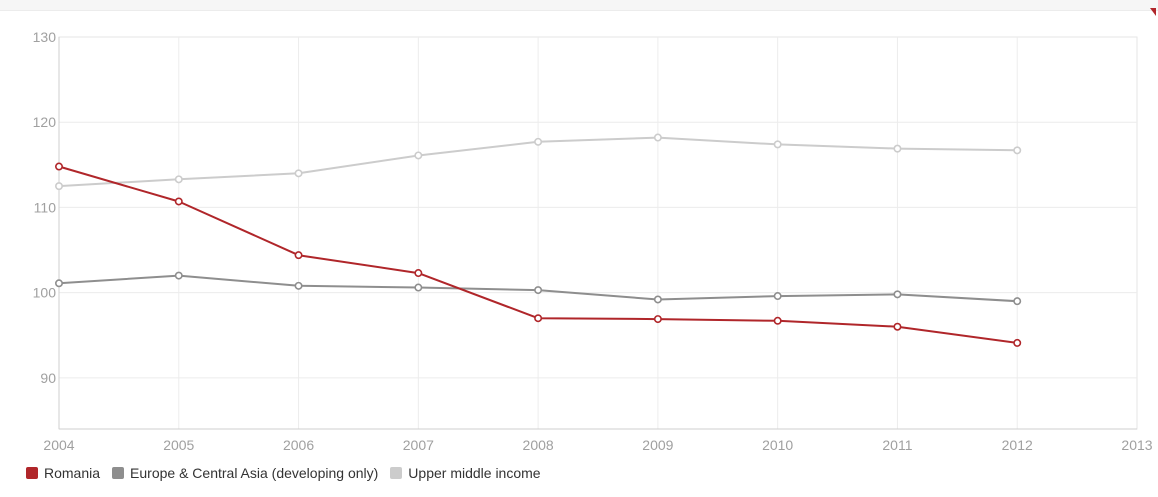 The width and height of the screenshot is (1158, 497). Describe the element at coordinates (579, 5) in the screenshot. I see `top-strip` at that location.